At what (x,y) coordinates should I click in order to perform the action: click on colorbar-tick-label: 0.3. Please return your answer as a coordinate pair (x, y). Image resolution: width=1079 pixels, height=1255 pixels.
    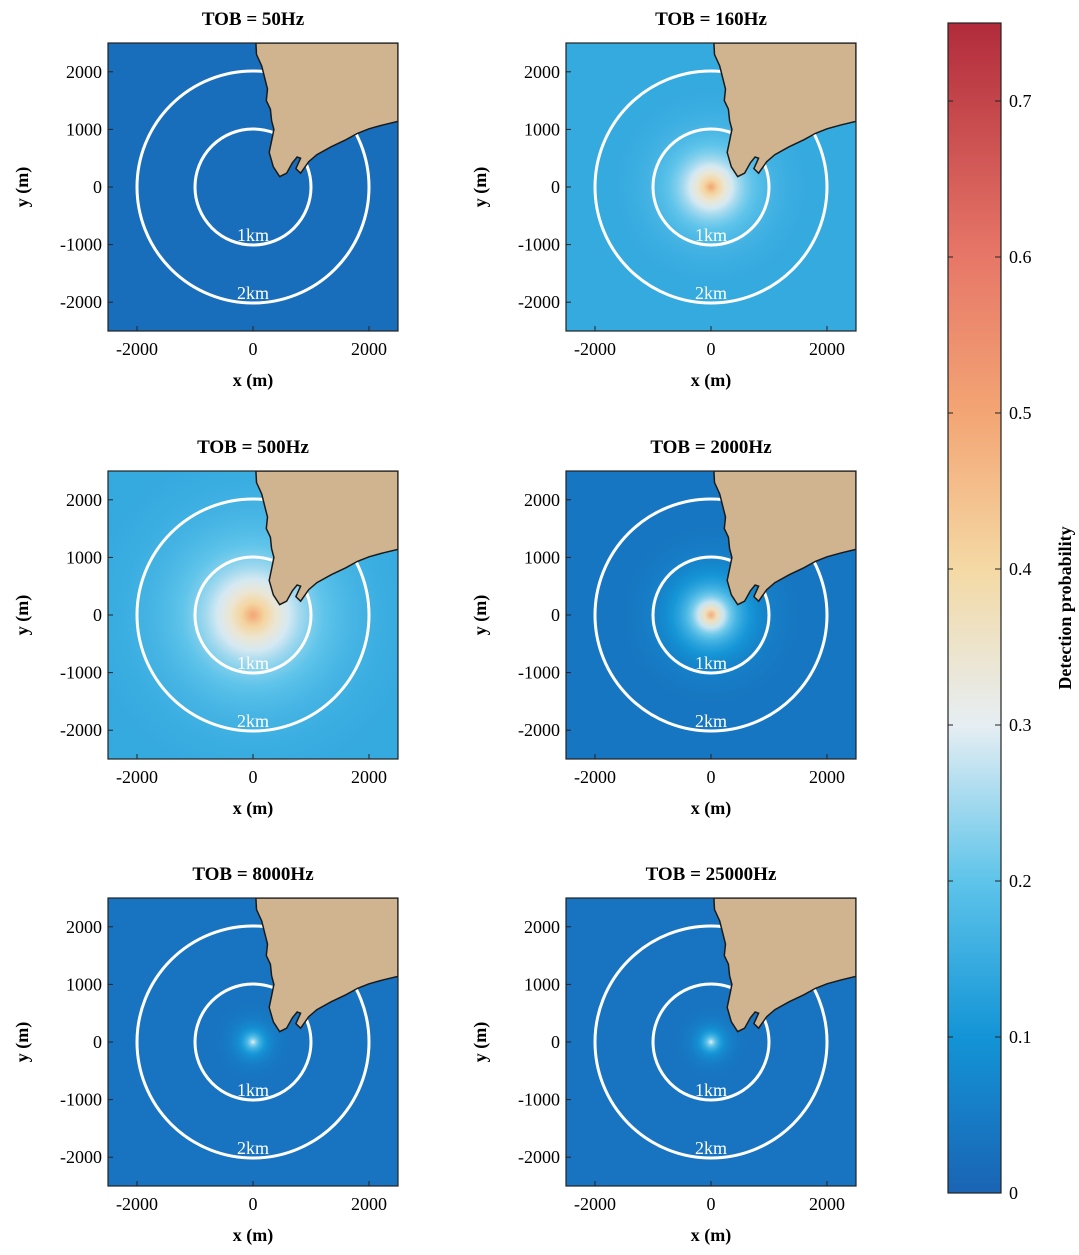
    Looking at the image, I should click on (1020, 725).